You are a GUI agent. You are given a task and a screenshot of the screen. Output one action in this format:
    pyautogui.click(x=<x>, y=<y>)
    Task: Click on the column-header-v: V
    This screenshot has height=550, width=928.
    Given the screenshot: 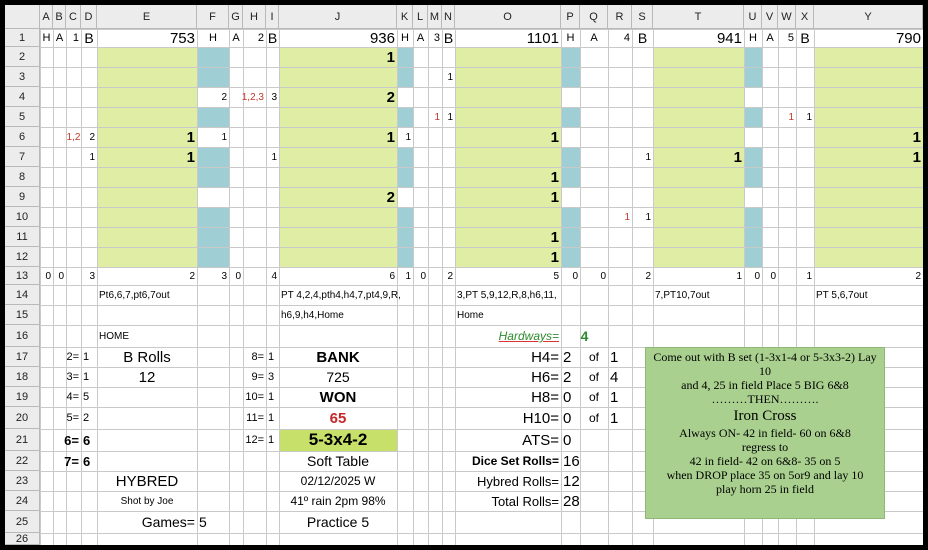 What is the action you would take?
    pyautogui.click(x=770, y=17)
    